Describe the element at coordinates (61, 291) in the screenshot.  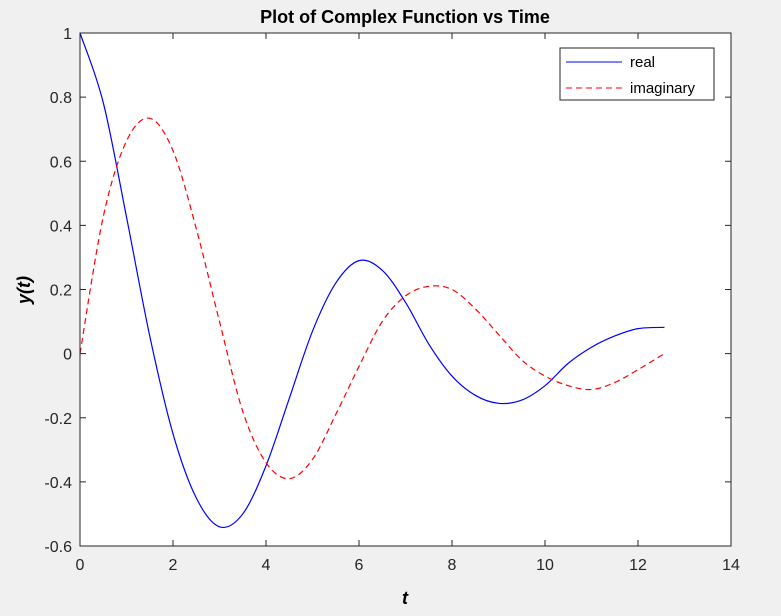
I see `y-tick-label: 0.2` at that location.